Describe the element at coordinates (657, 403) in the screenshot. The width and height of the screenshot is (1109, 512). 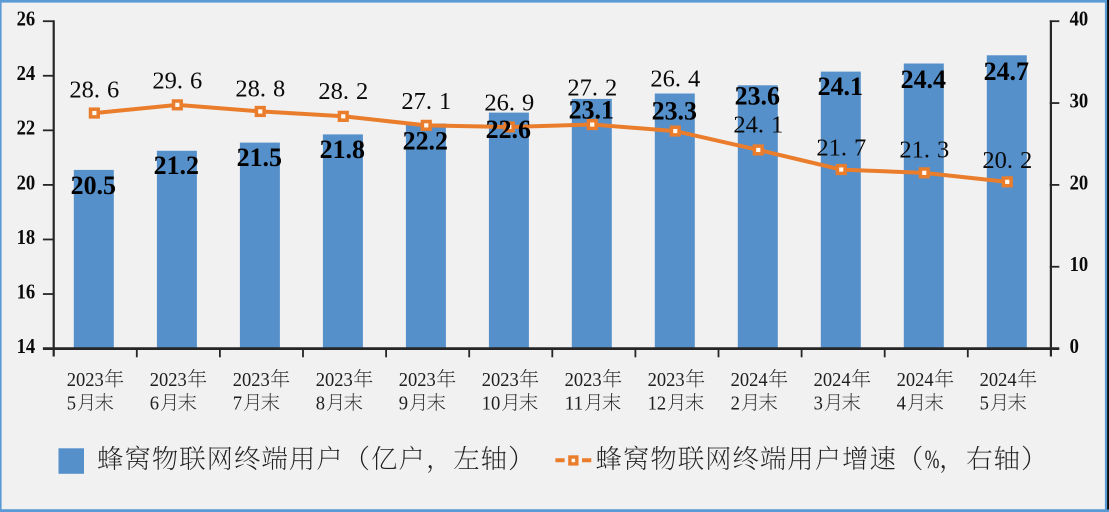
I see `svg-text: 12` at that location.